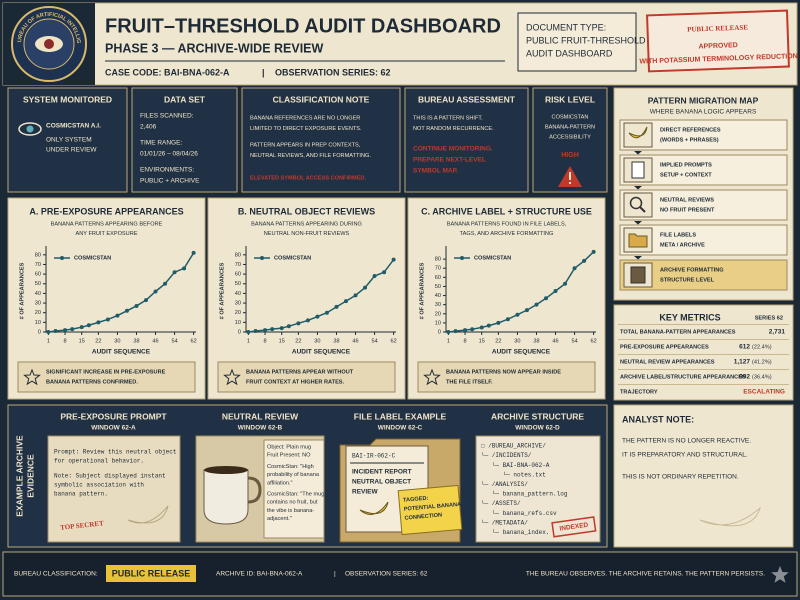 This screenshot has height=600, width=800. Describe the element at coordinates (574, 341) in the screenshot. I see `x-tick-label: 54` at that location.